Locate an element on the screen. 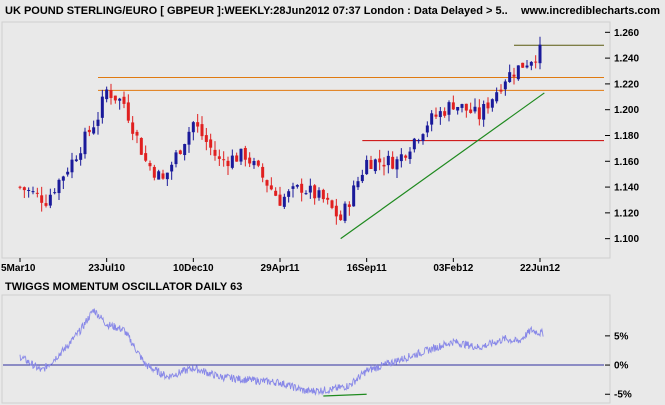 The image size is (665, 405). price-tick-label: 1.220 is located at coordinates (626, 84).